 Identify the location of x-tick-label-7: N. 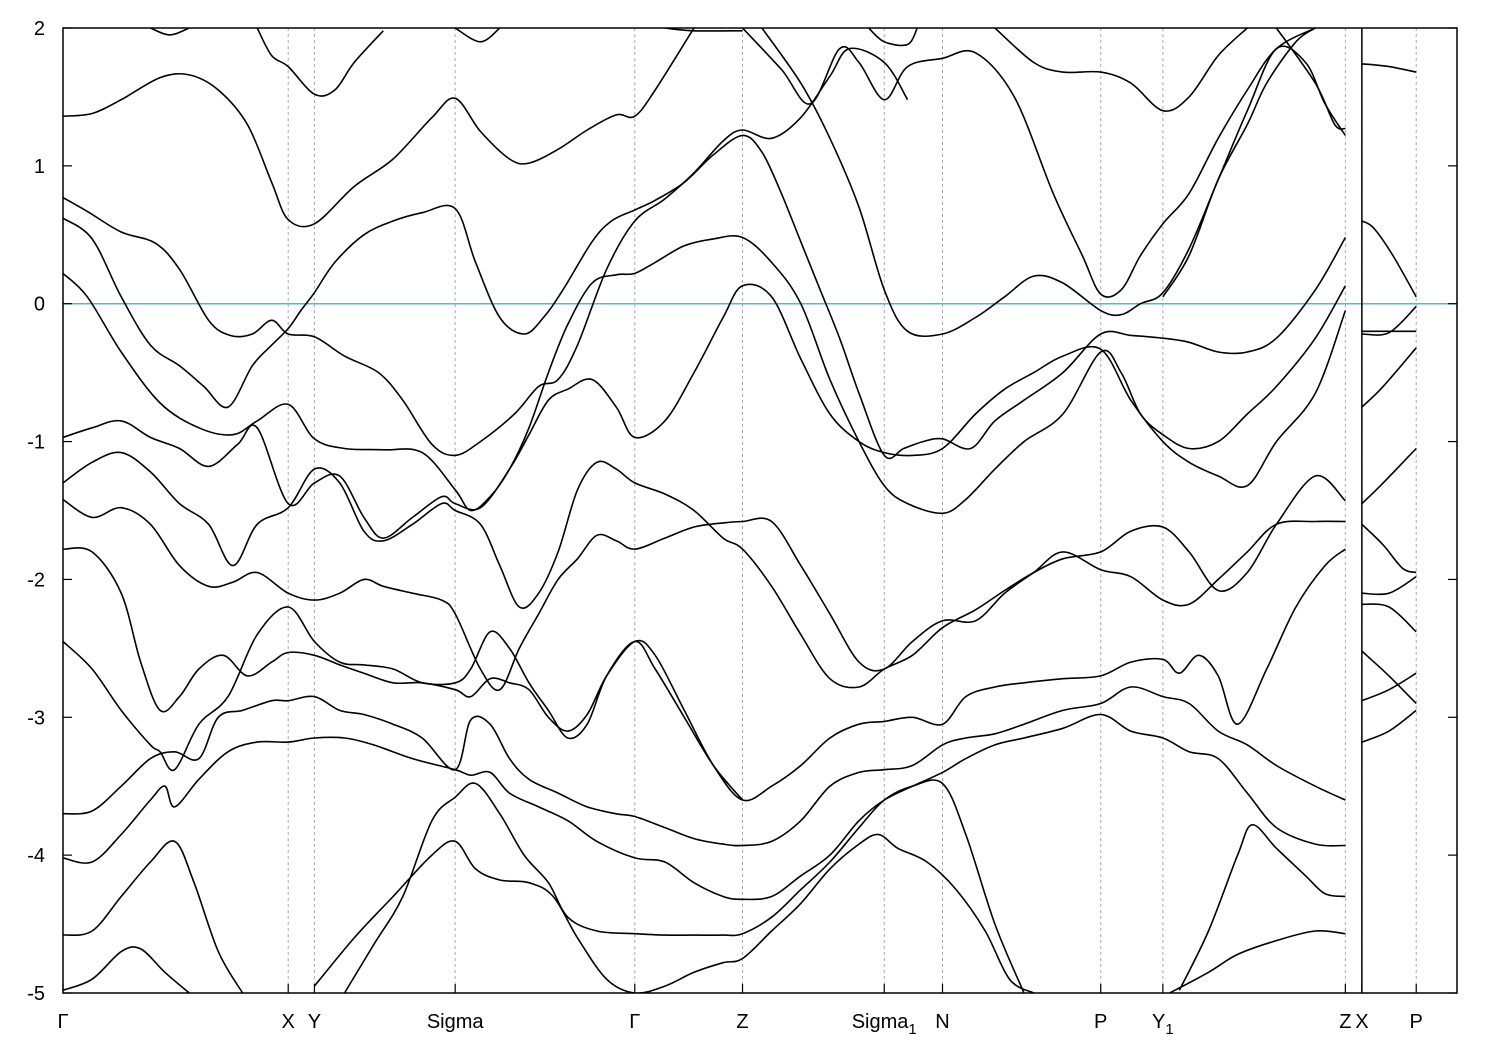
(942, 1022).